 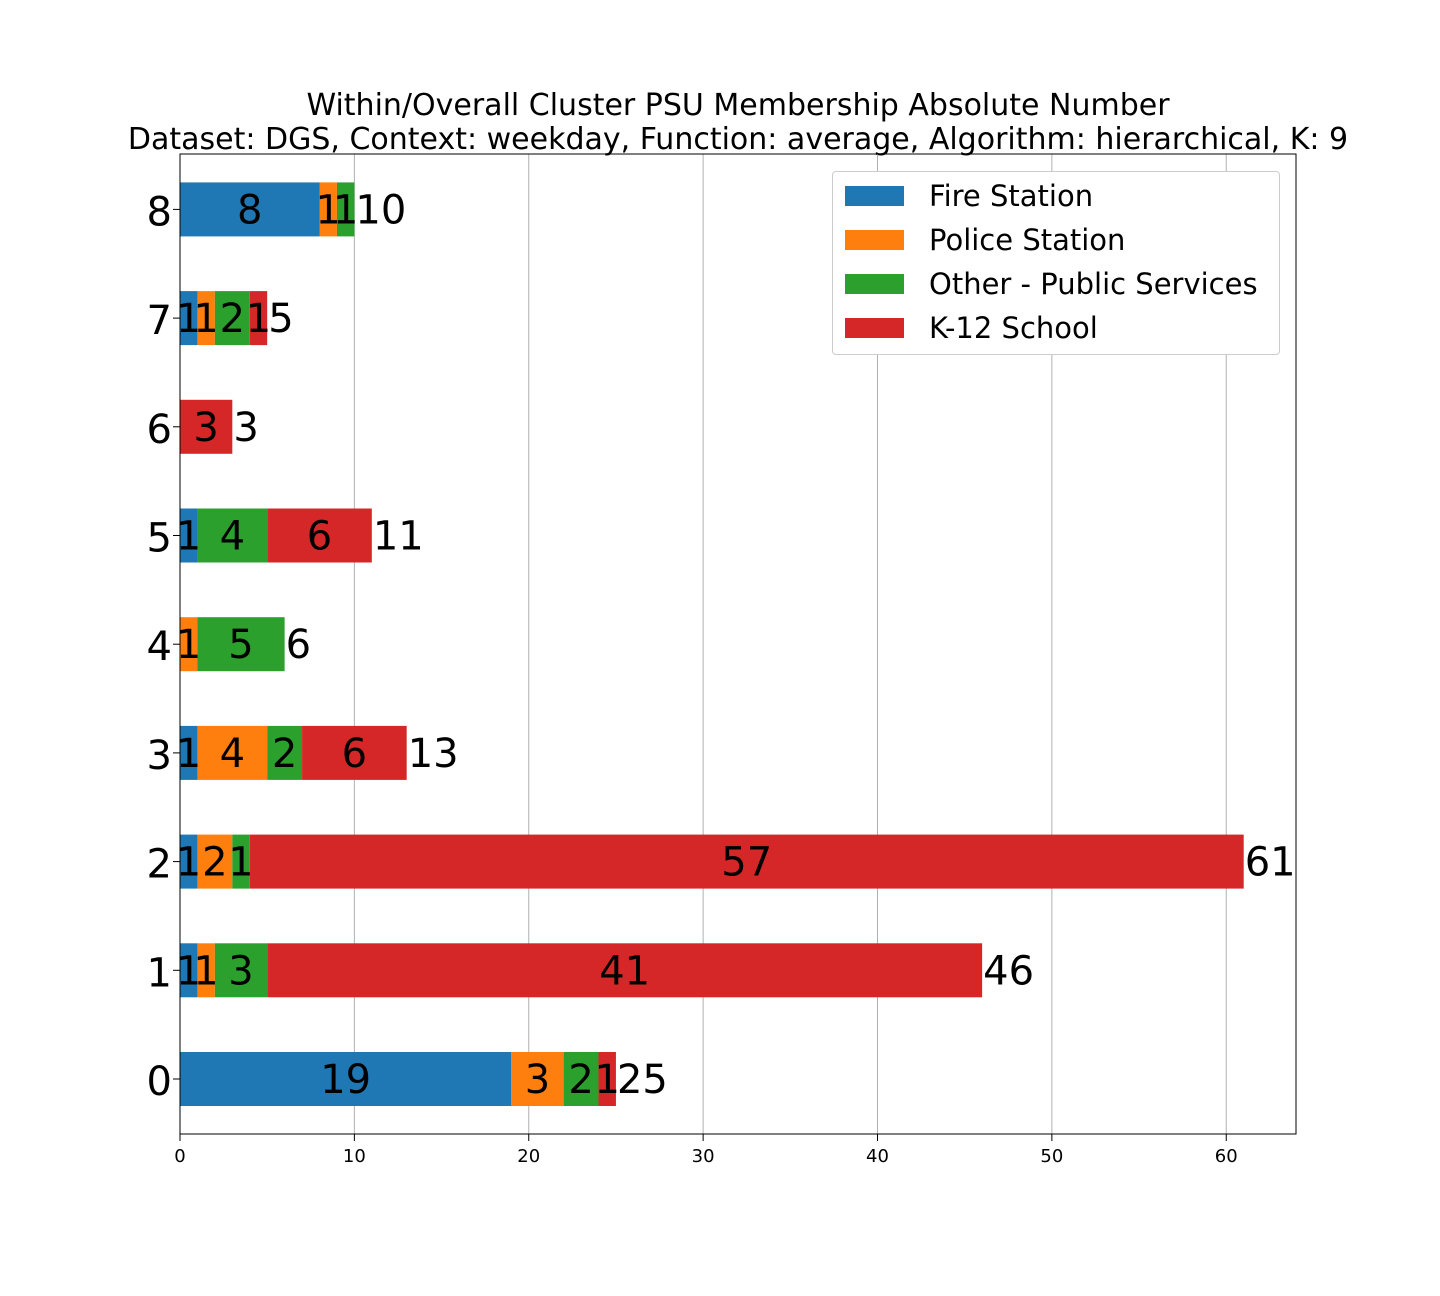 I want to click on y-tick-label: 1, so click(x=159, y=973).